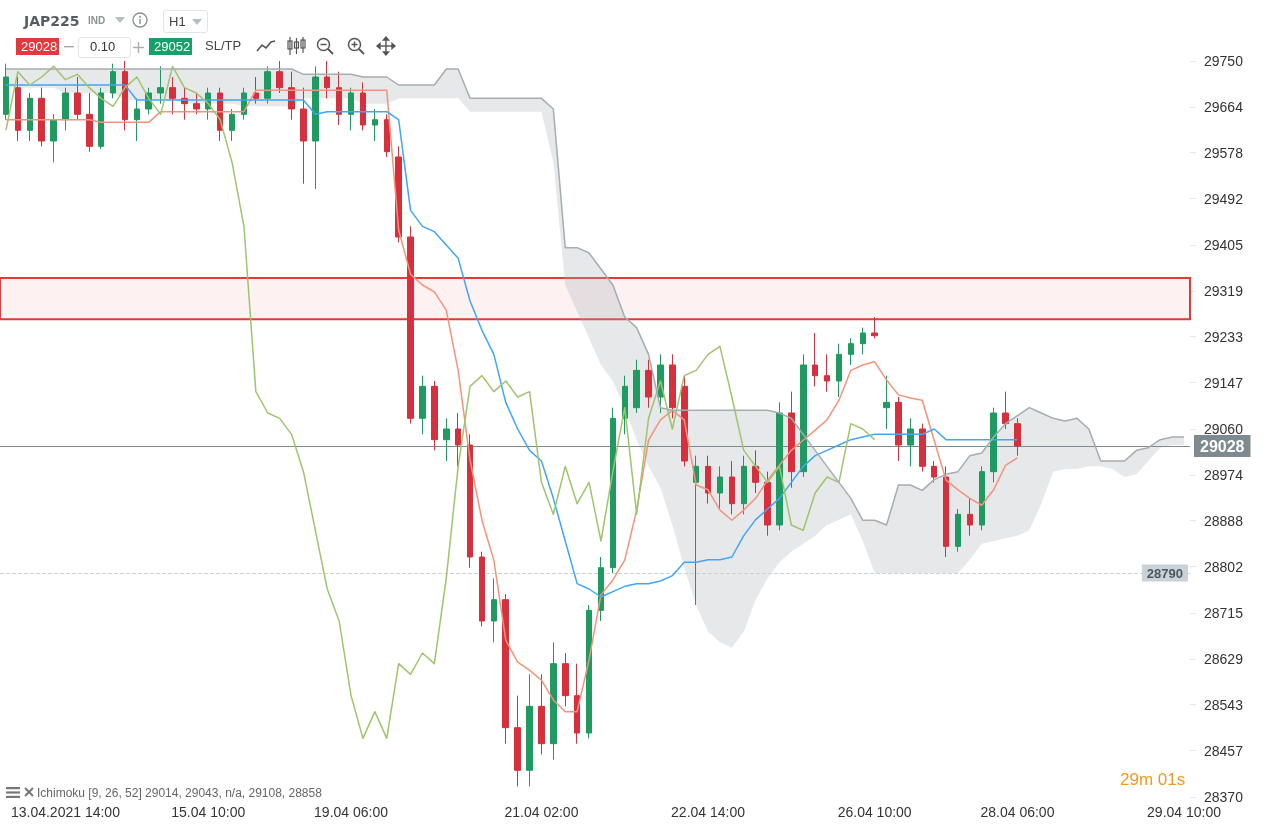  What do you see at coordinates (170, 46) in the screenshot?
I see `text: 29052` at bounding box center [170, 46].